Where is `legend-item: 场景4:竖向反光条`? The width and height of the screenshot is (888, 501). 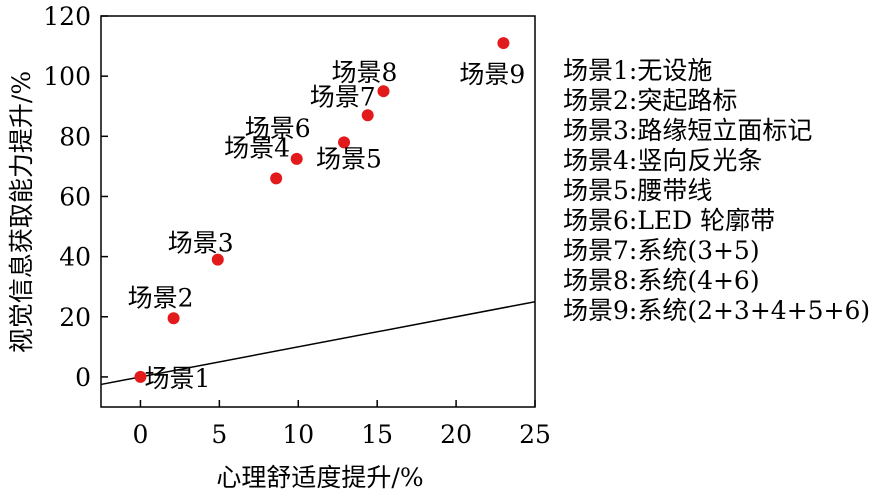
legend-item: 场景4:竖向反光条 is located at coordinates (663, 160).